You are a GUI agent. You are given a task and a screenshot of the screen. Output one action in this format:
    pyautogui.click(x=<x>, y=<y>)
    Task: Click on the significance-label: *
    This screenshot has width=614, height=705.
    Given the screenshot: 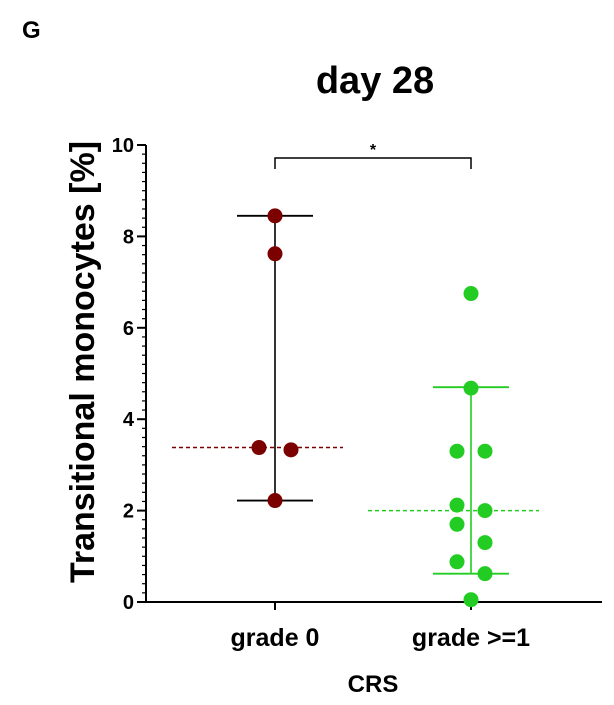 What is the action you would take?
    pyautogui.click(x=373, y=150)
    